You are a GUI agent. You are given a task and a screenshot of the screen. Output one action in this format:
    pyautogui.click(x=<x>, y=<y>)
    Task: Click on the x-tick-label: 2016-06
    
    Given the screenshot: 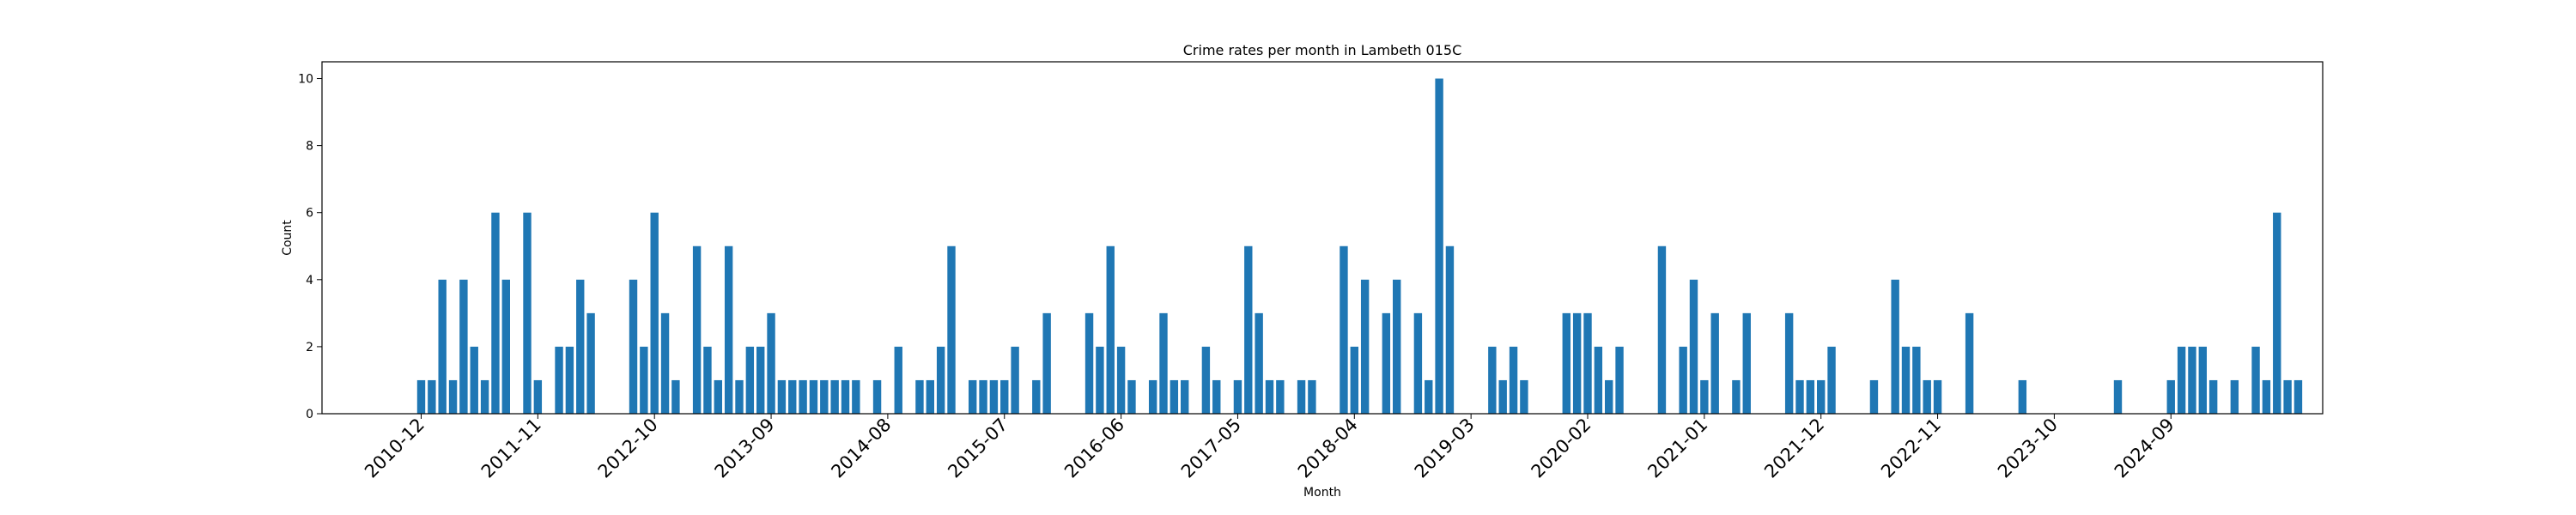 What is the action you would take?
    pyautogui.click(x=1094, y=448)
    